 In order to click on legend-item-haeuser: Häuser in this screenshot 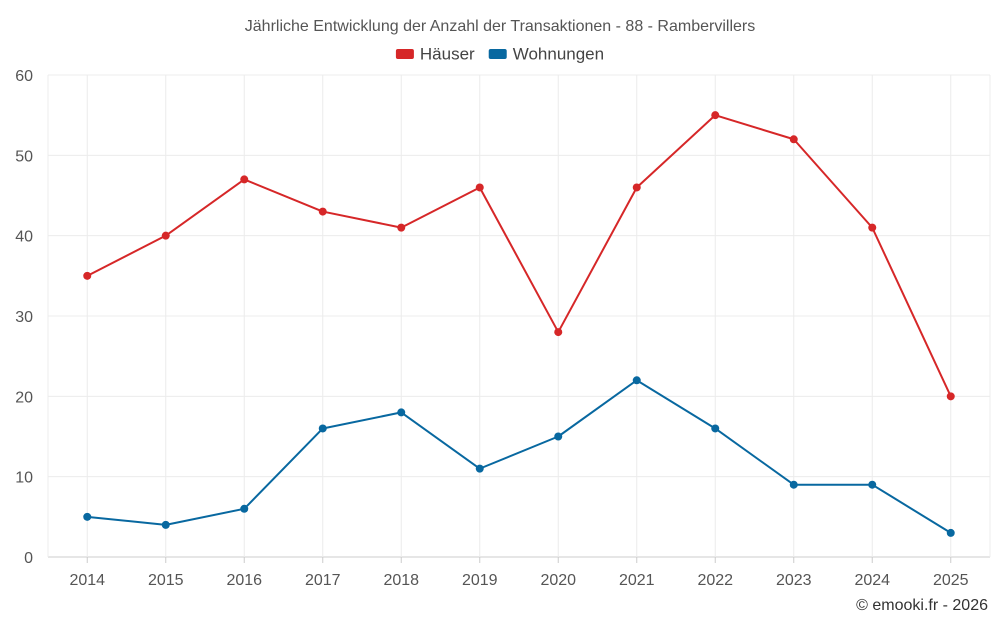, I will do `click(435, 54)`.